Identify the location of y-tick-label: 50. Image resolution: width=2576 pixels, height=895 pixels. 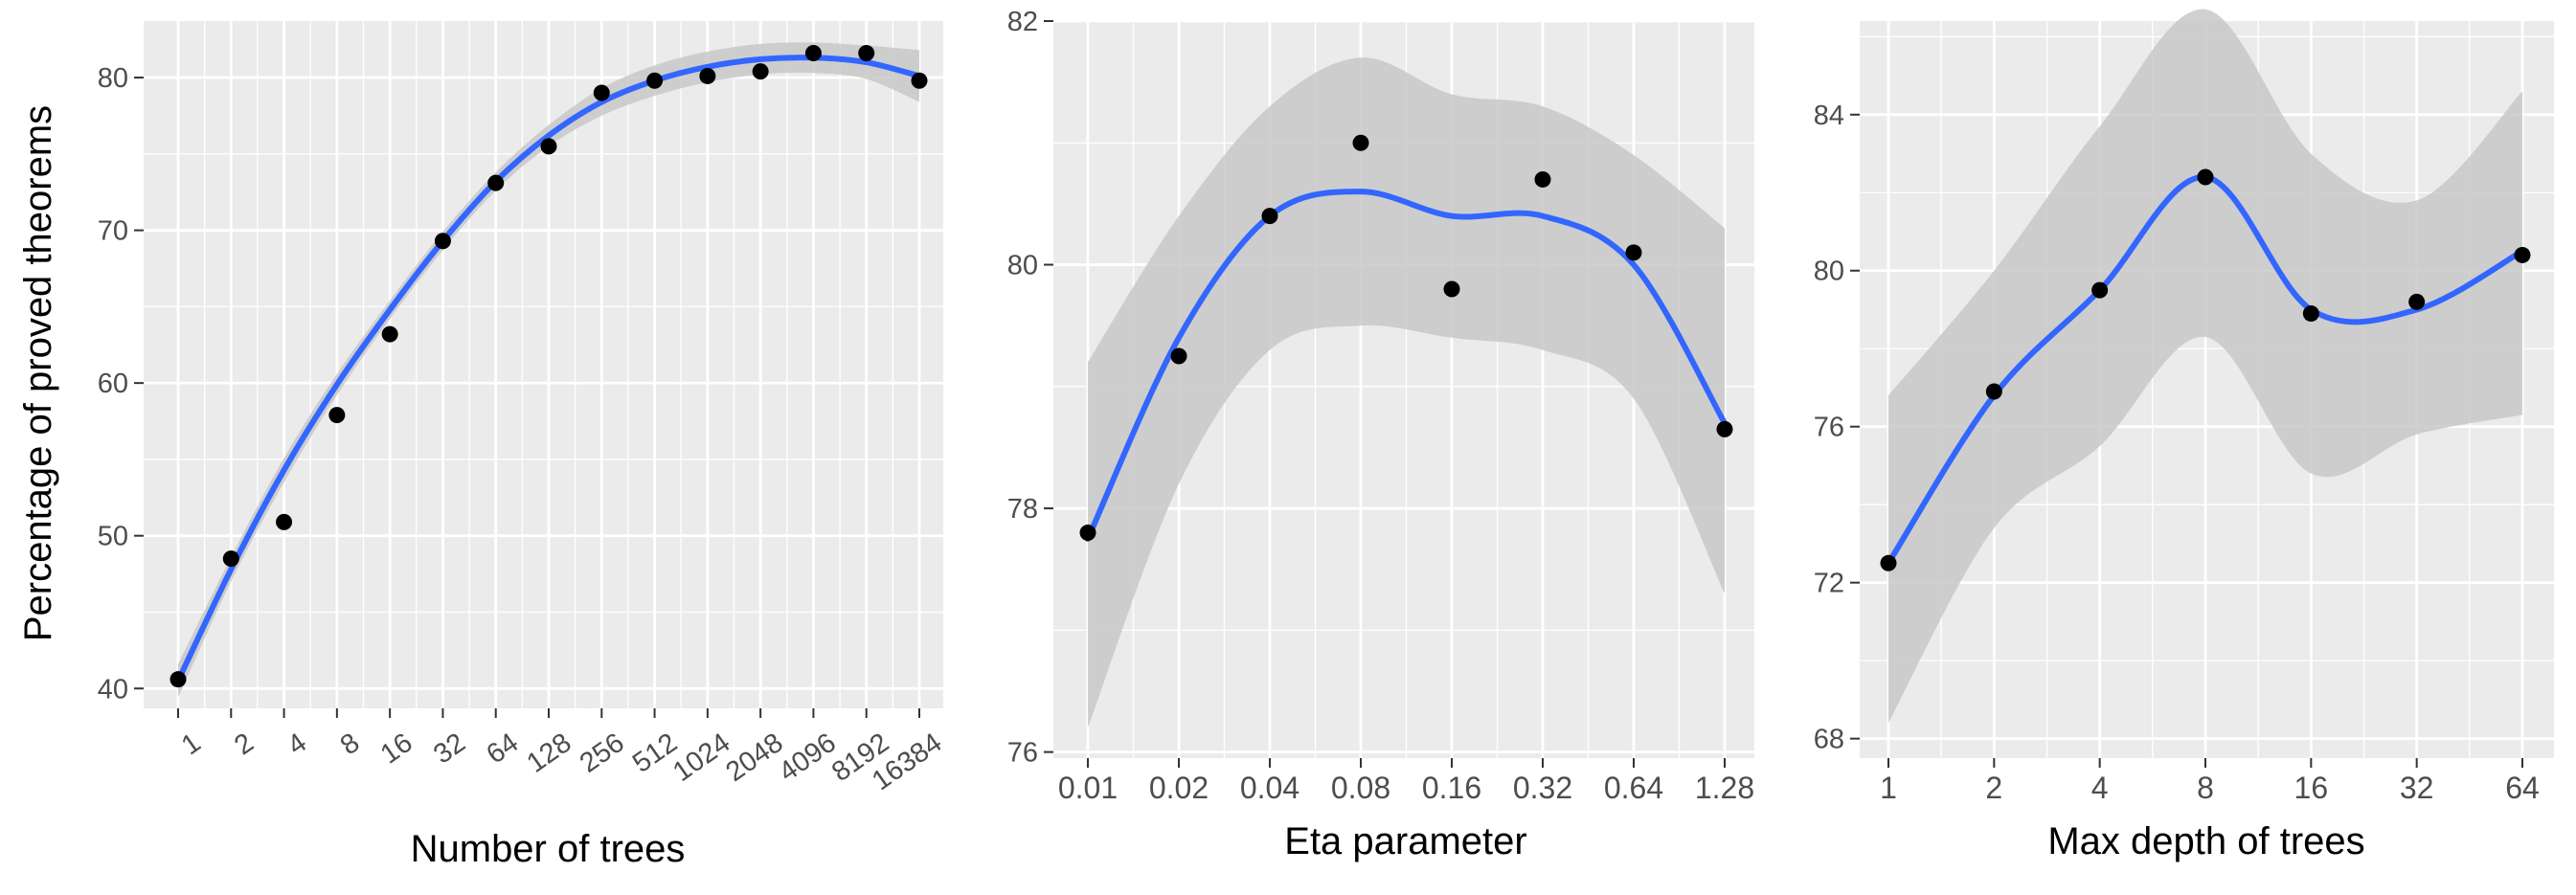
(113, 537).